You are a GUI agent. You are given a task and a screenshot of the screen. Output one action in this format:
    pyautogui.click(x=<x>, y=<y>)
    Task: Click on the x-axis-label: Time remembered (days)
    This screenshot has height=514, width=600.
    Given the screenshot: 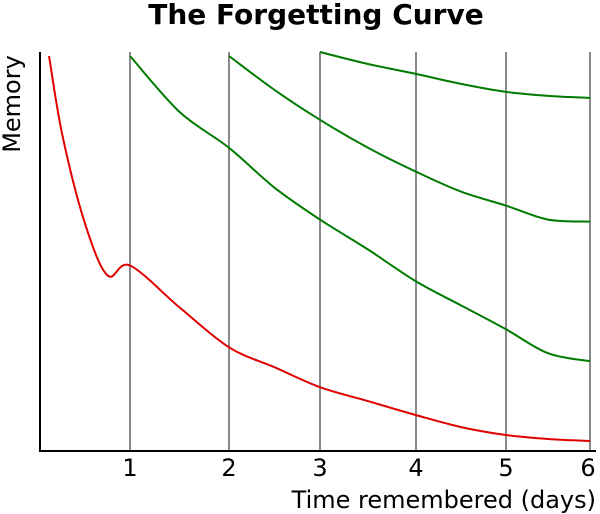 What is the action you would take?
    pyautogui.click(x=443, y=500)
    